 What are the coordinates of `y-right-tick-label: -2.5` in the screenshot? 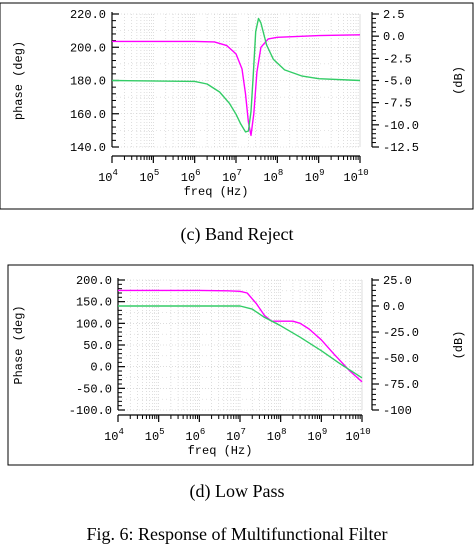 It's located at (397, 59).